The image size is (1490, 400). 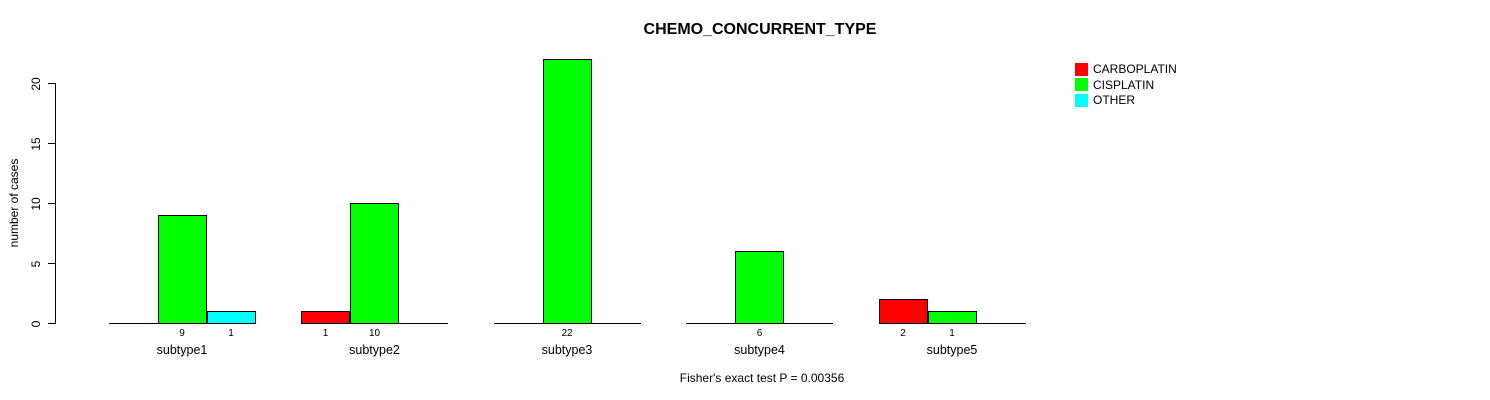 I want to click on legend-item-other: OTHER, so click(x=1126, y=100).